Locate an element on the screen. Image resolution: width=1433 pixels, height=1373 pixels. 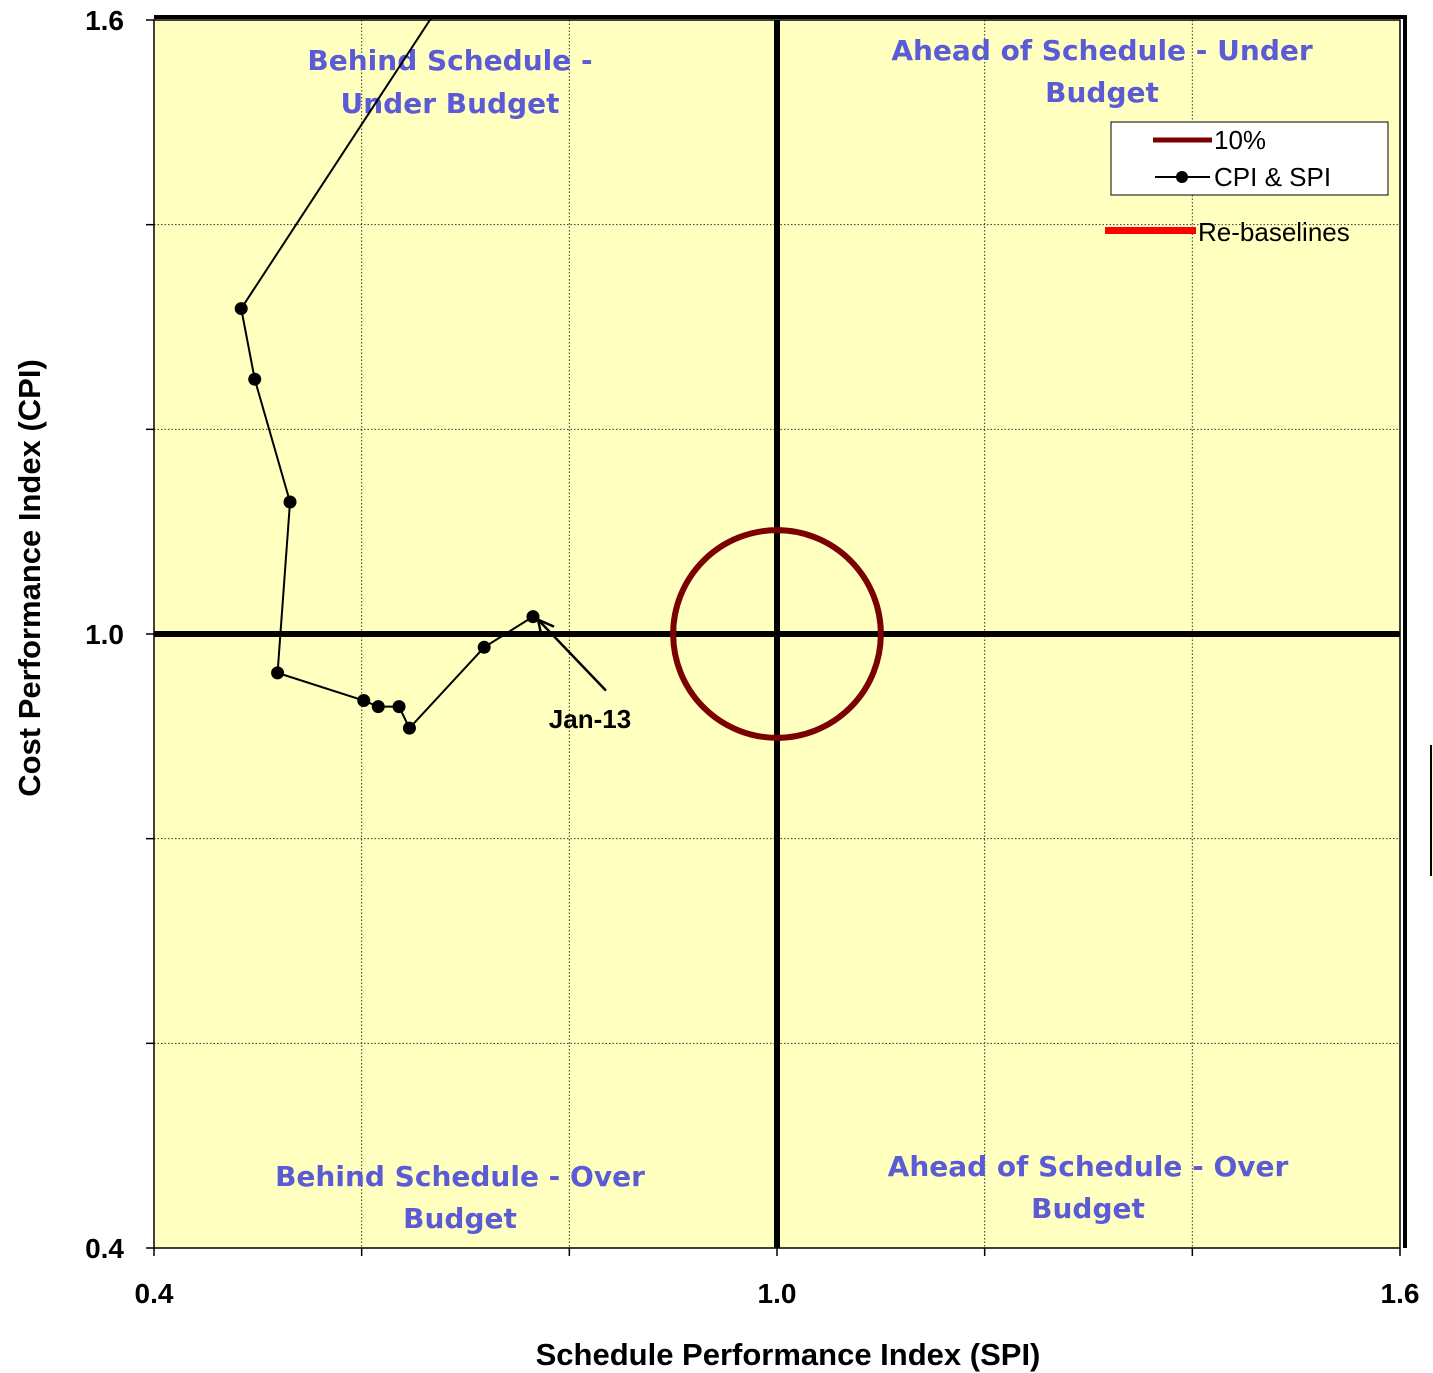
quadrant-bottom-right-line2: Budget is located at coordinates (1088, 1208).